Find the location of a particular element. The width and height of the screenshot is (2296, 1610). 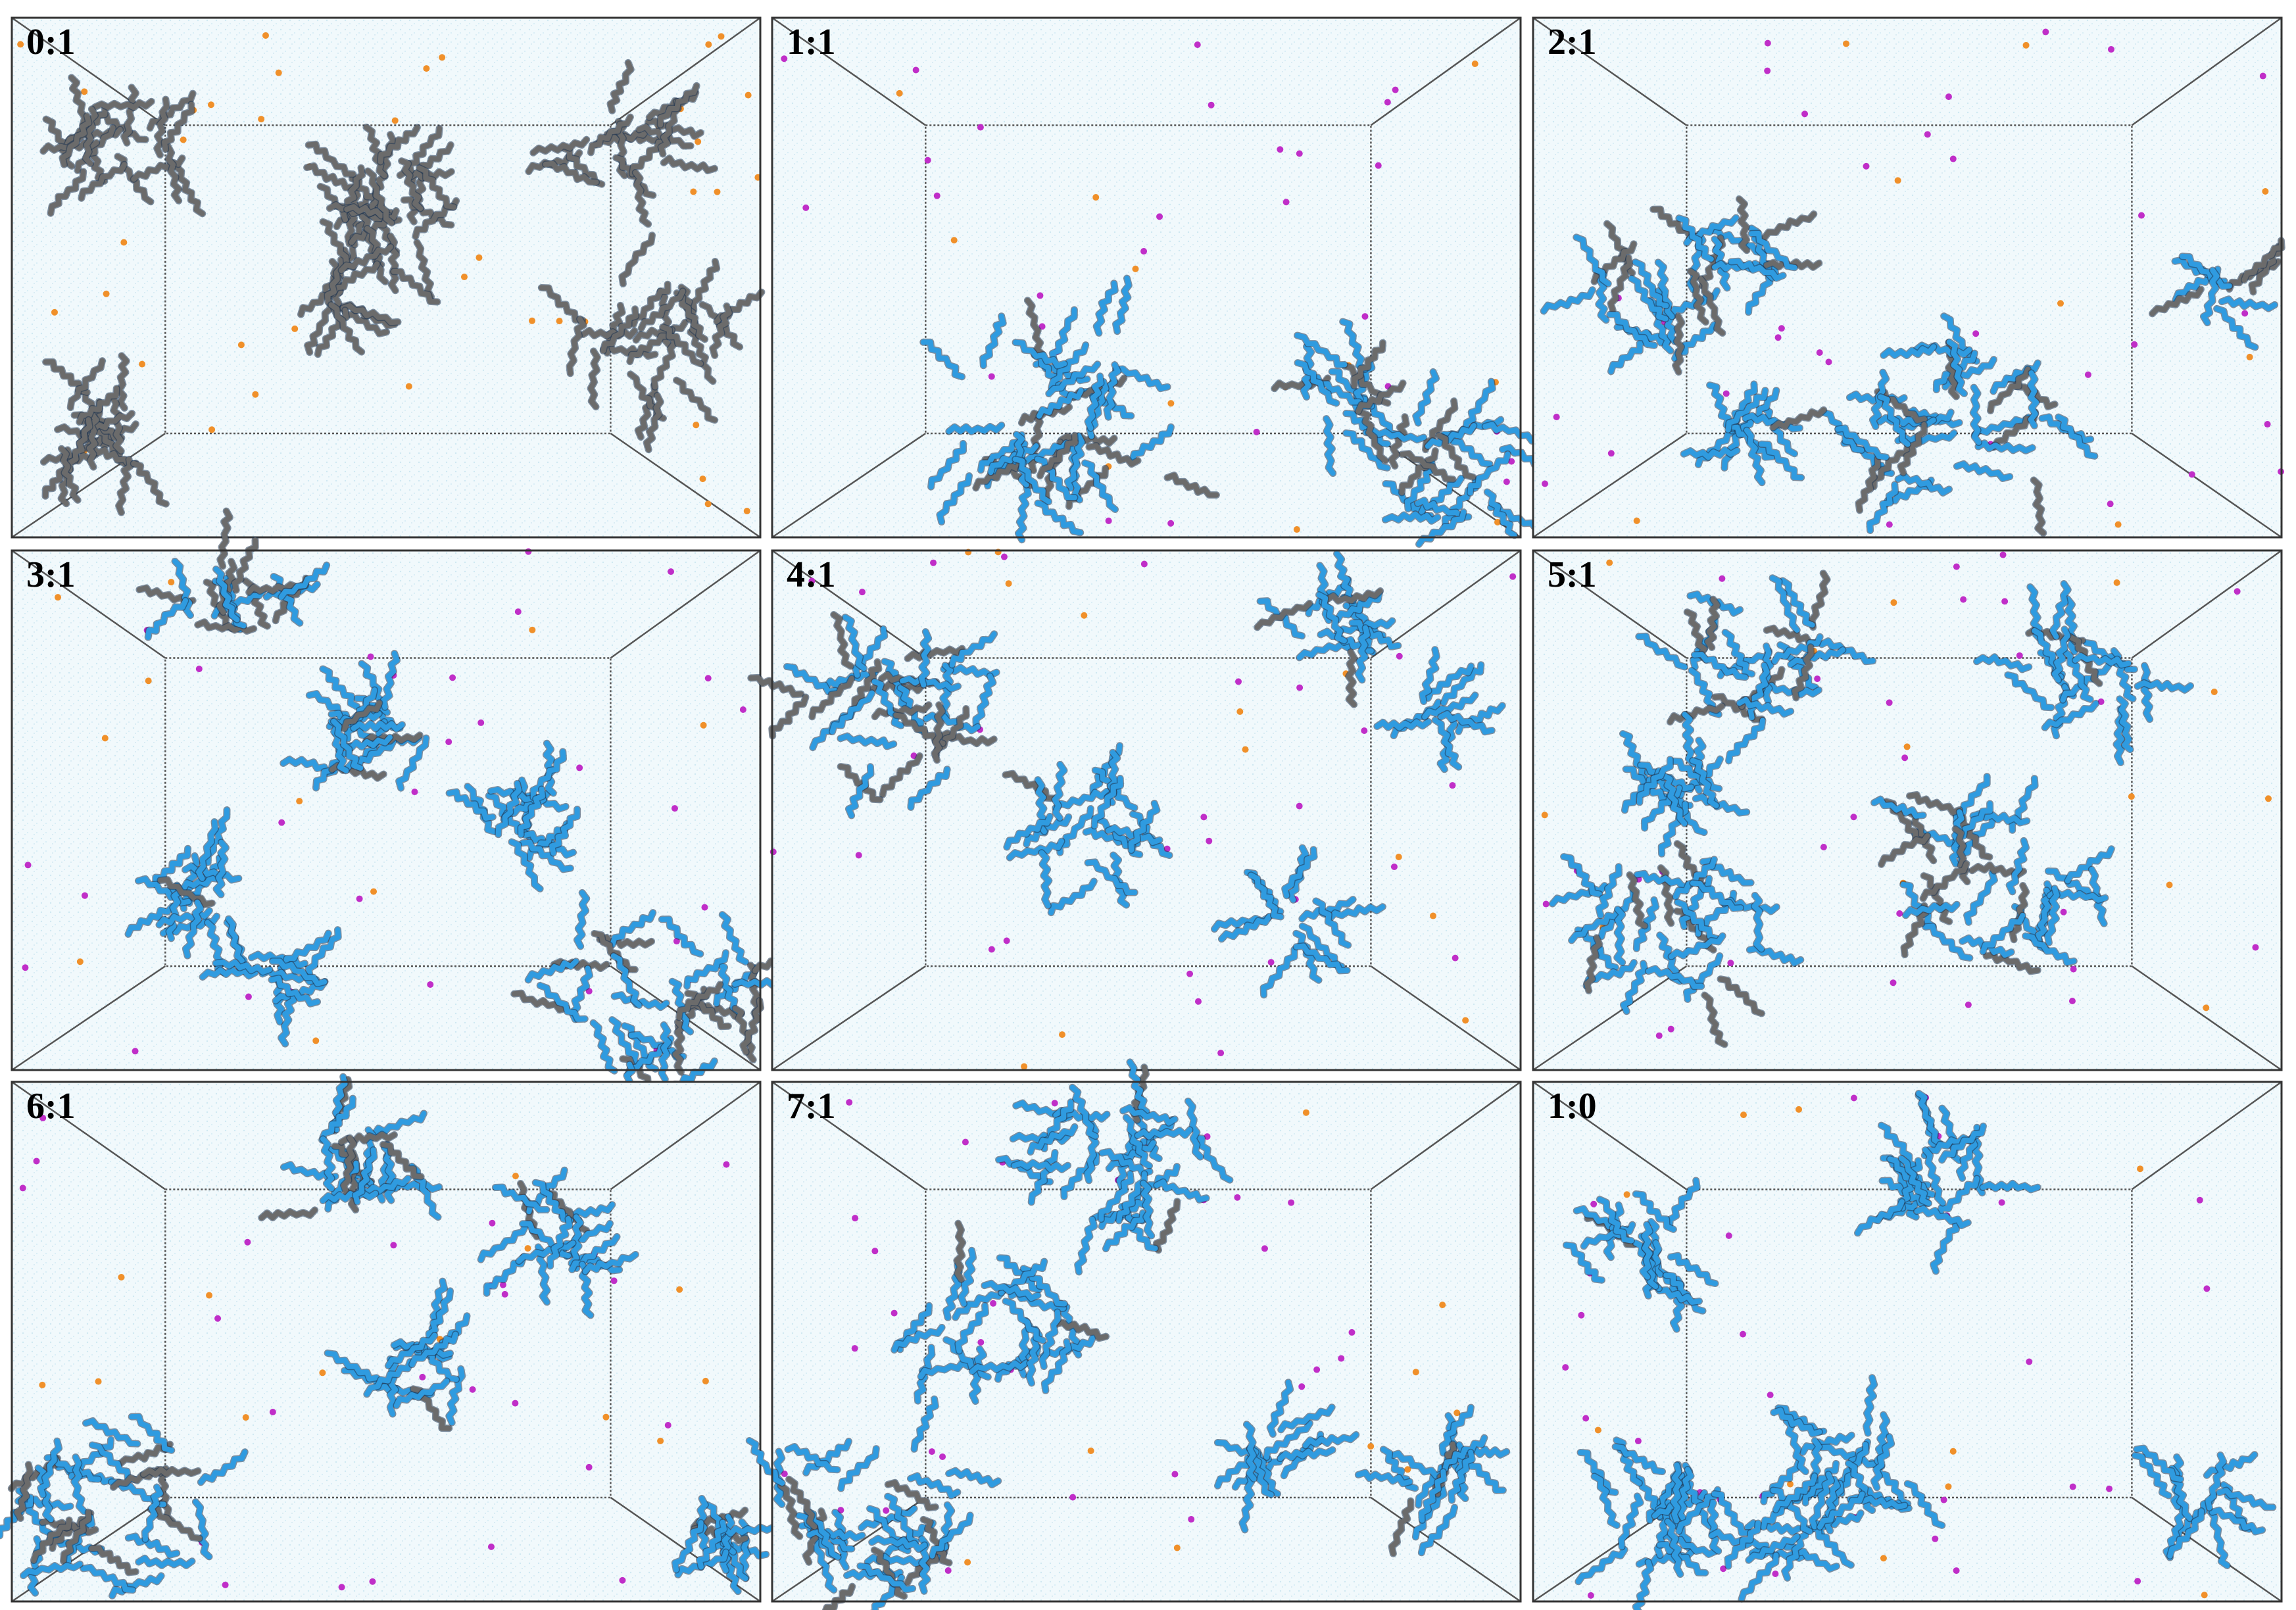

panel: 4:1 is located at coordinates (1134, 810).